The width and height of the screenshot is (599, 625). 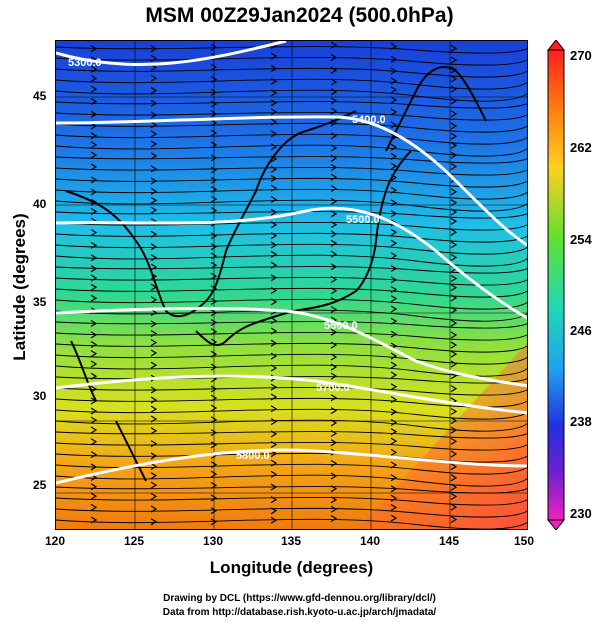 What do you see at coordinates (40, 485) in the screenshot?
I see `y-tick: 25` at bounding box center [40, 485].